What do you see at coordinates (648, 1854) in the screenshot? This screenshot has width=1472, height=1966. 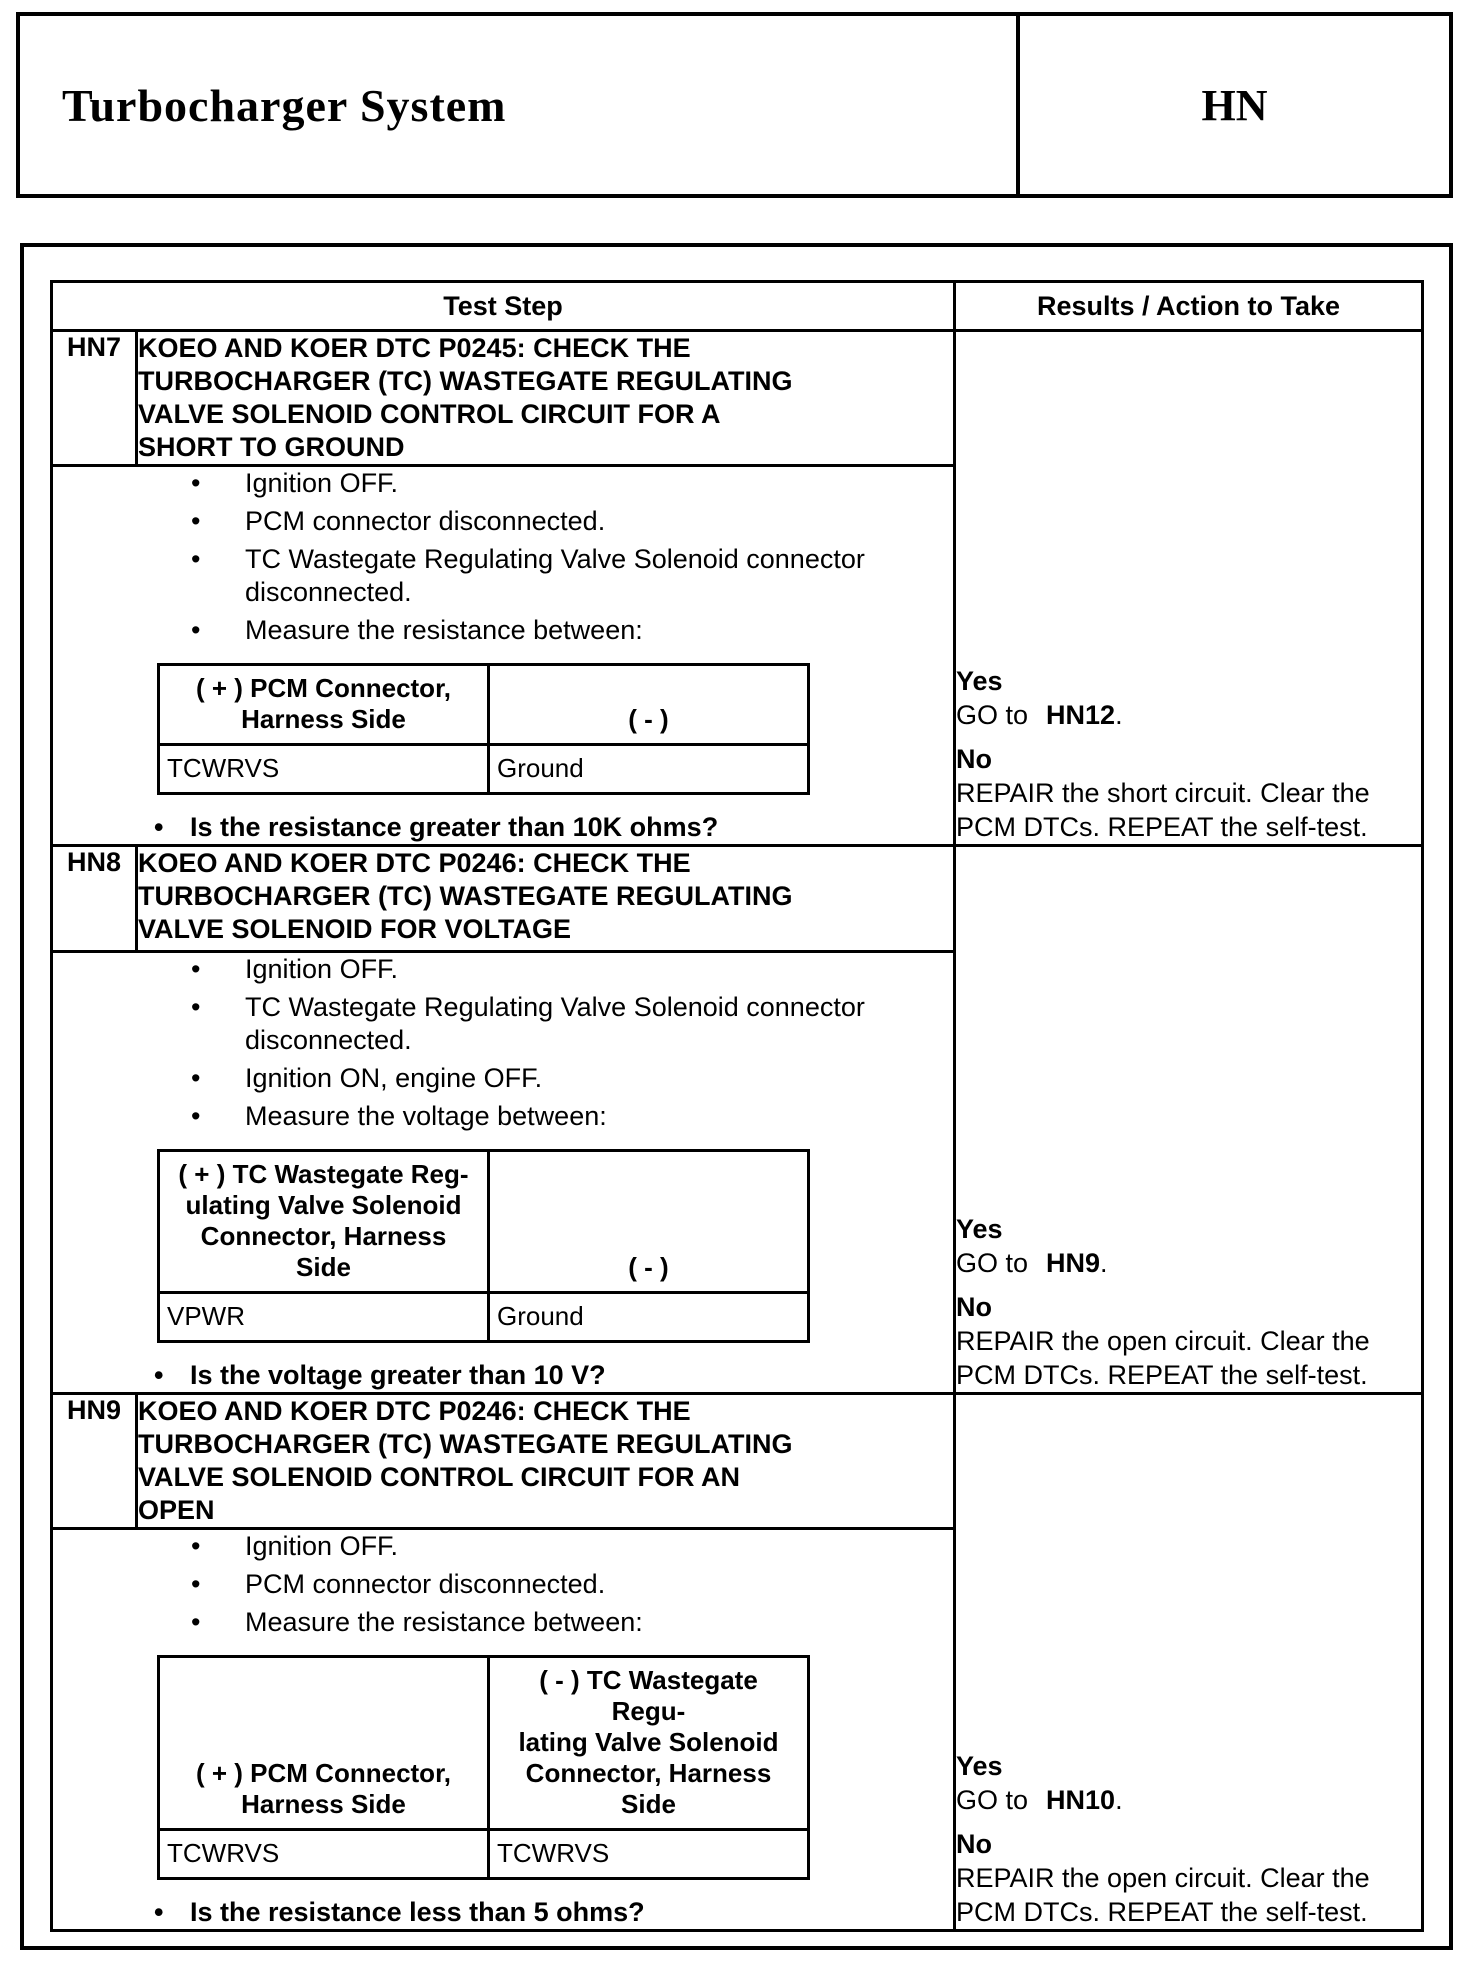 I see `negative-lead-value: TCWRVS` at bounding box center [648, 1854].